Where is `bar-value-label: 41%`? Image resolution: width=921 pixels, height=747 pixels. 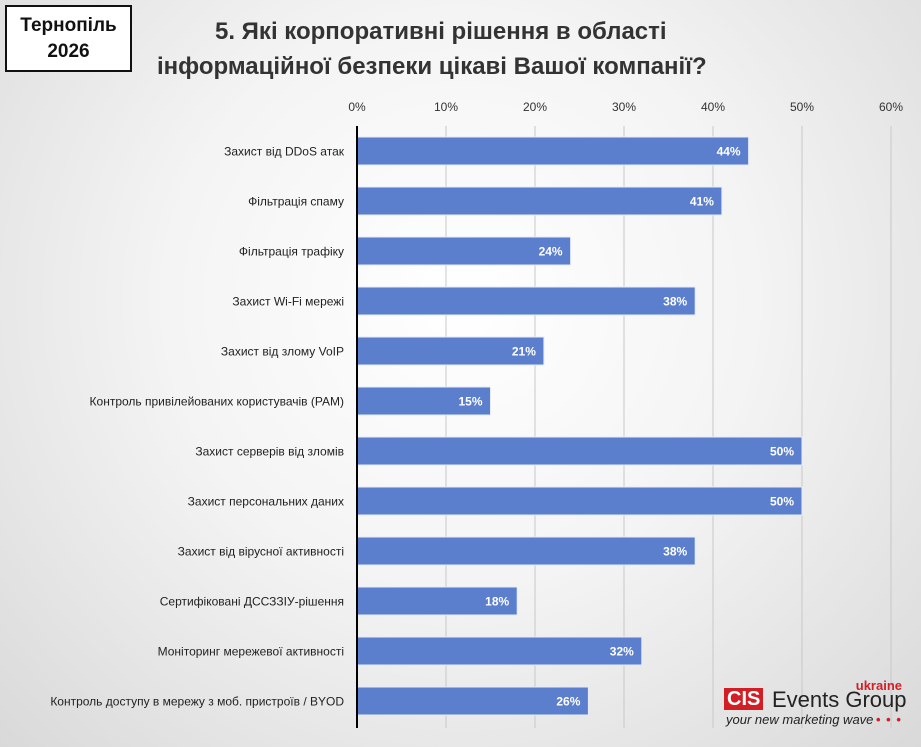
bar-value-label: 41% is located at coordinates (702, 202).